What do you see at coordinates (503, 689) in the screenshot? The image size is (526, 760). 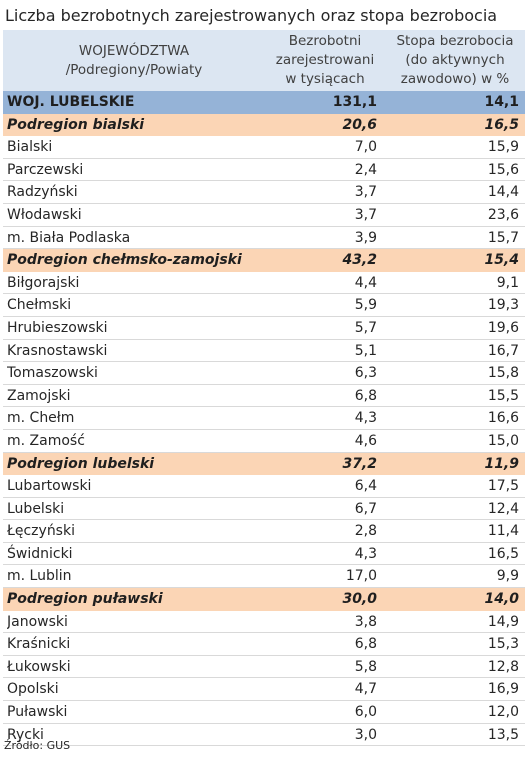 I see `rate-cell: 16,9` at bounding box center [503, 689].